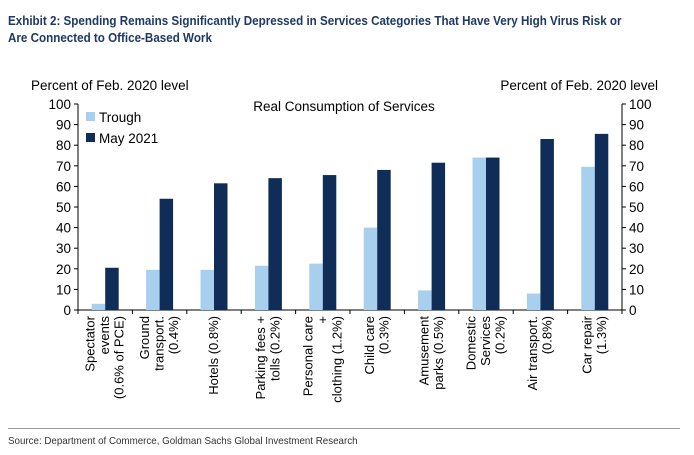  Describe the element at coordinates (471, 343) in the screenshot. I see `x-tick-label: Domestic` at that location.